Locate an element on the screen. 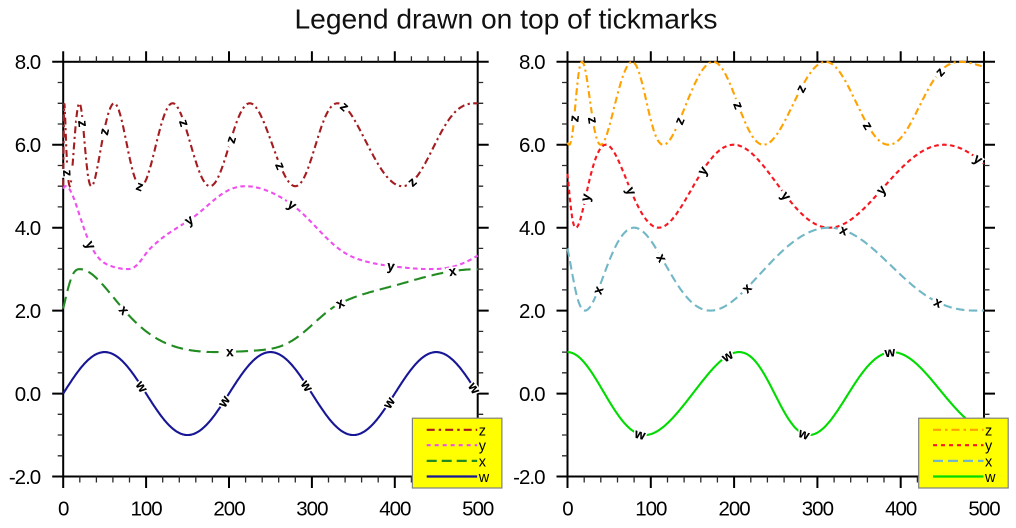 This screenshot has width=1016, height=528. svg-text:Legend drawn on top of tickmar: Legend drawn on top of tickmarks is located at coordinates (505, 19).